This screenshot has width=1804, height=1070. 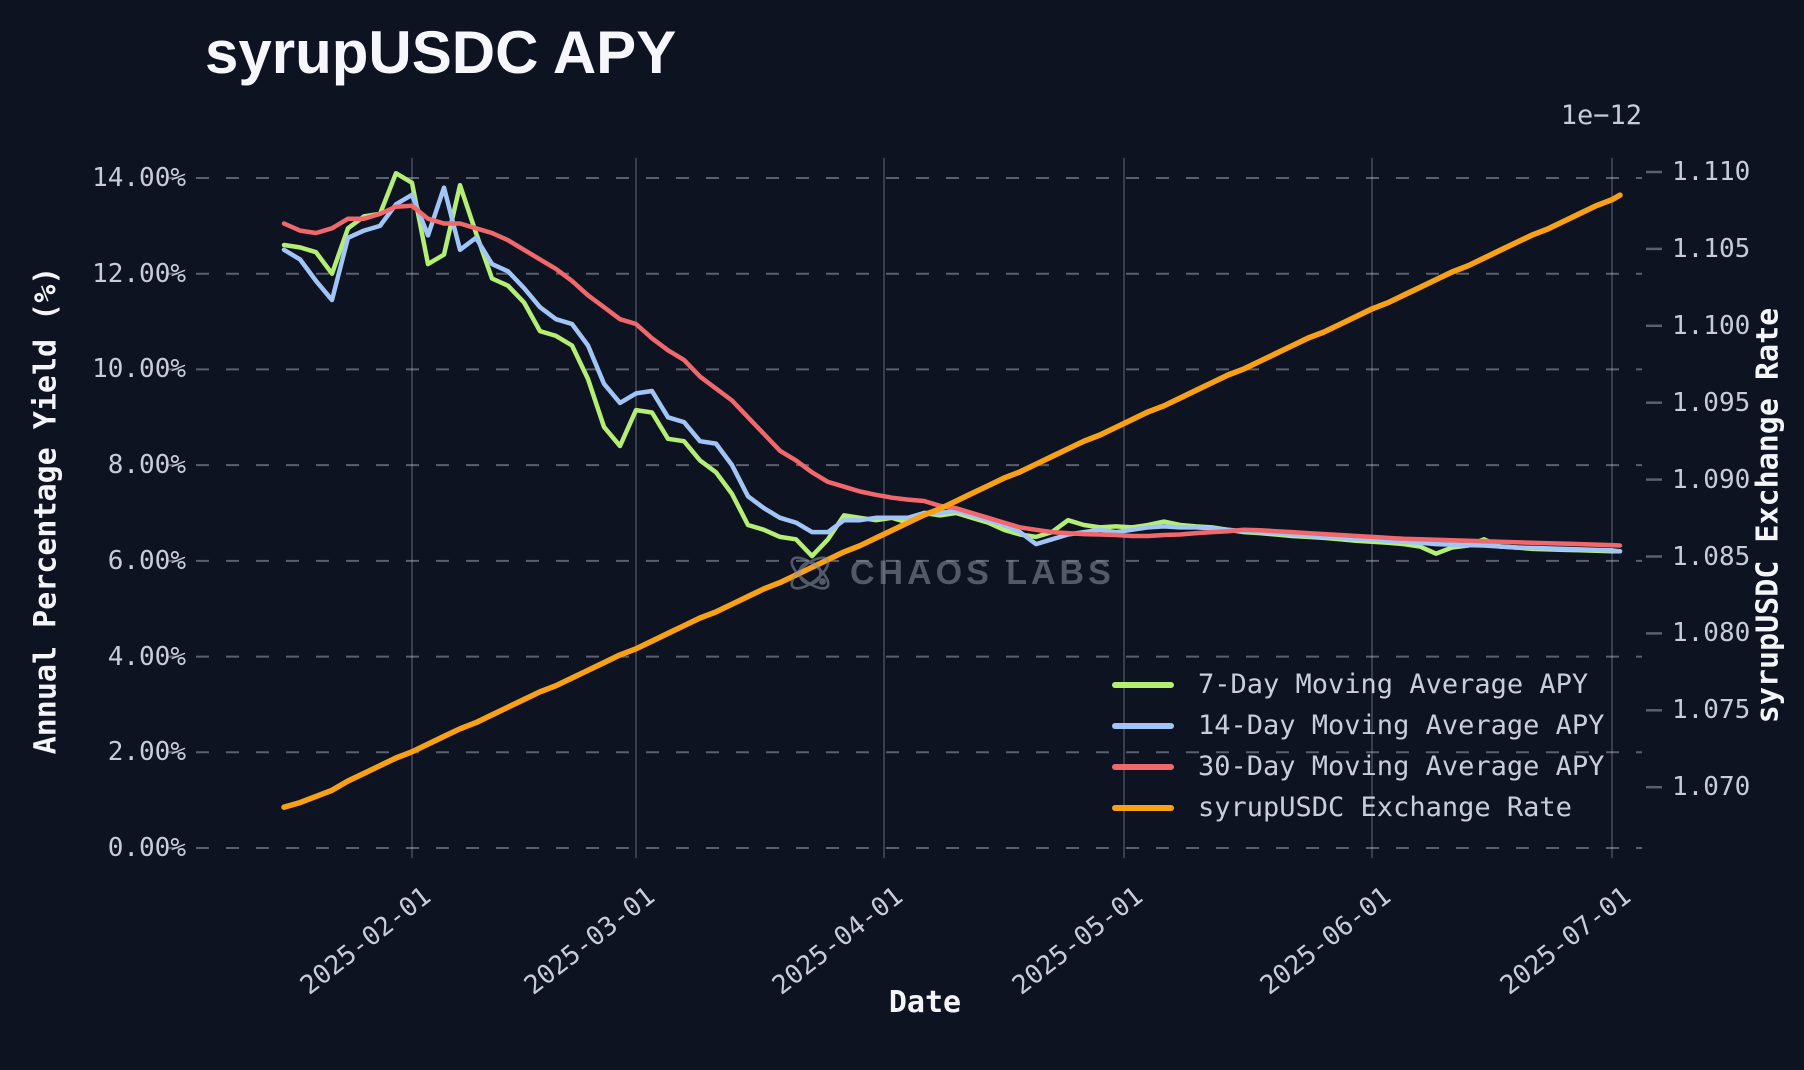 I want to click on legend-label: syrupUSDC Exchange Rate, so click(x=1385, y=807).